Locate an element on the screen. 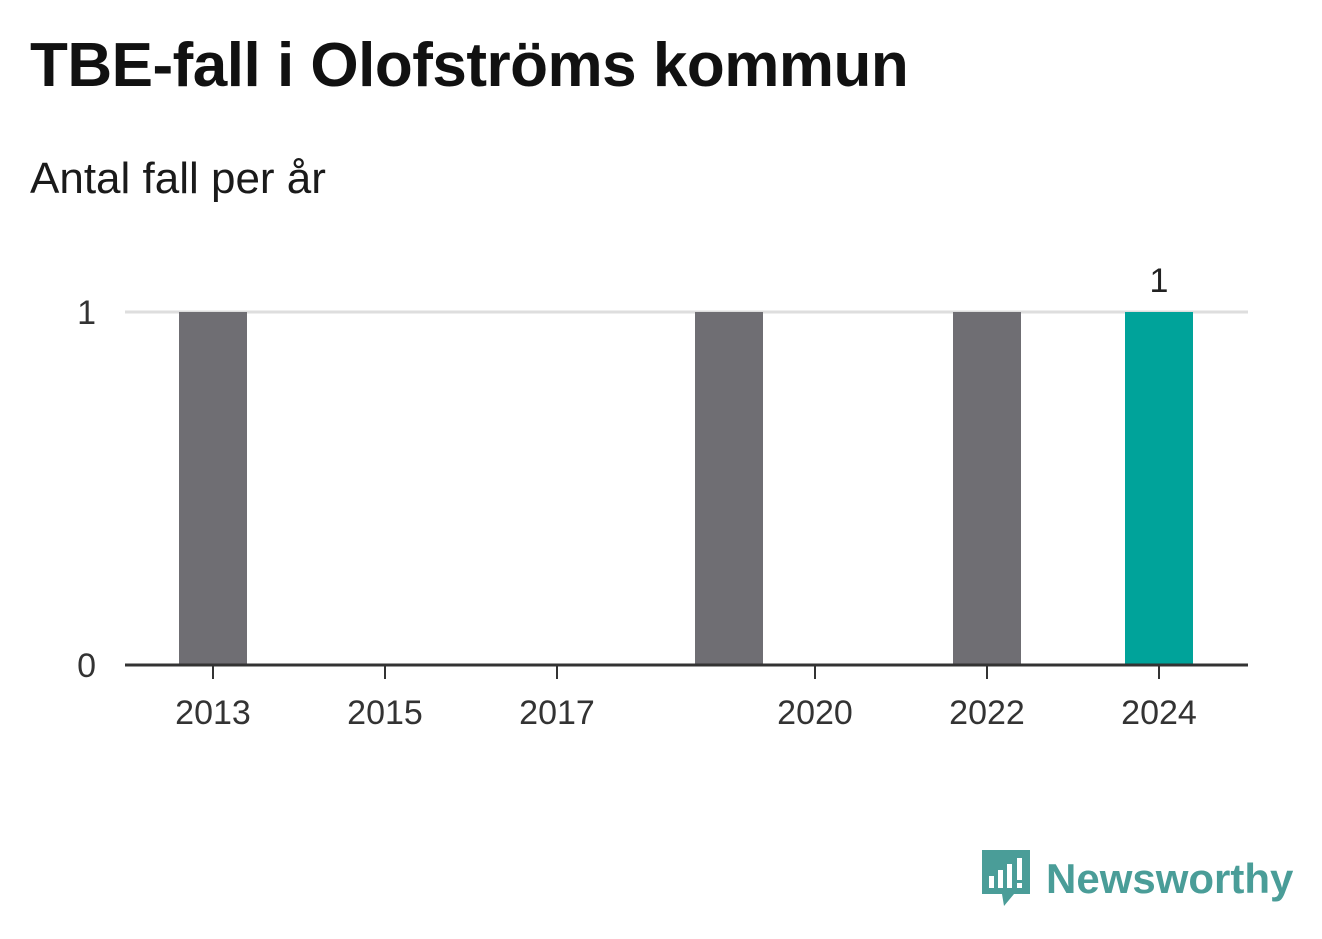 The width and height of the screenshot is (1322, 939). x-tick-label: 2022 is located at coordinates (987, 713).